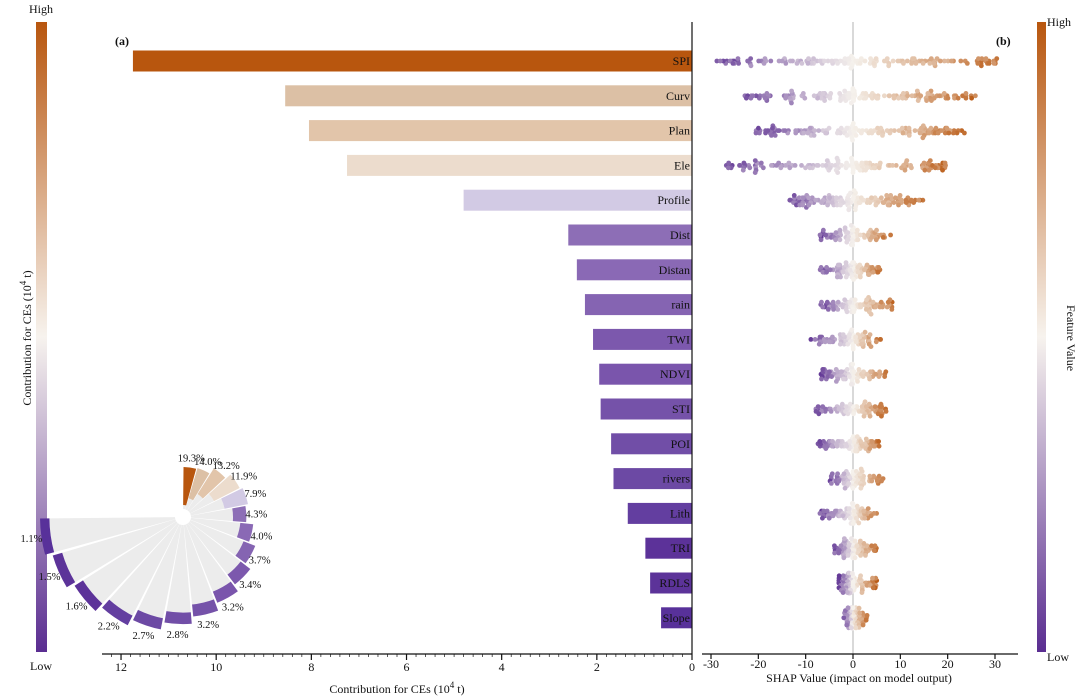 This screenshot has height=699, width=1080. What do you see at coordinates (143, 636) in the screenshot?
I see `inset-label-13: 2.7%` at bounding box center [143, 636].